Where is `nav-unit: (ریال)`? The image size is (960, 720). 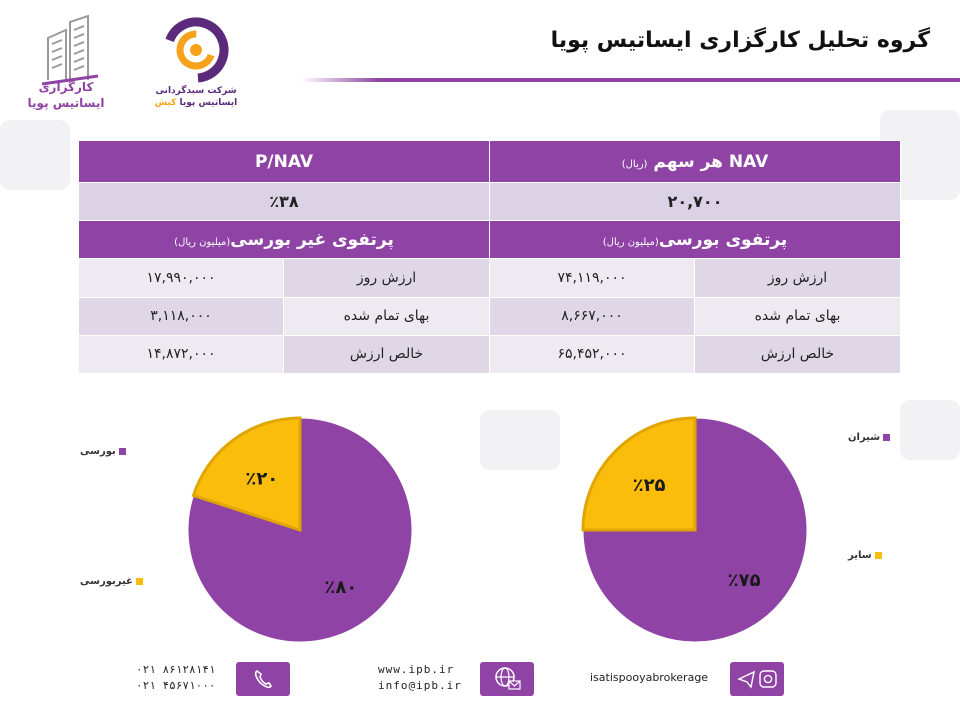 nav-unit: (ریال) is located at coordinates (634, 164).